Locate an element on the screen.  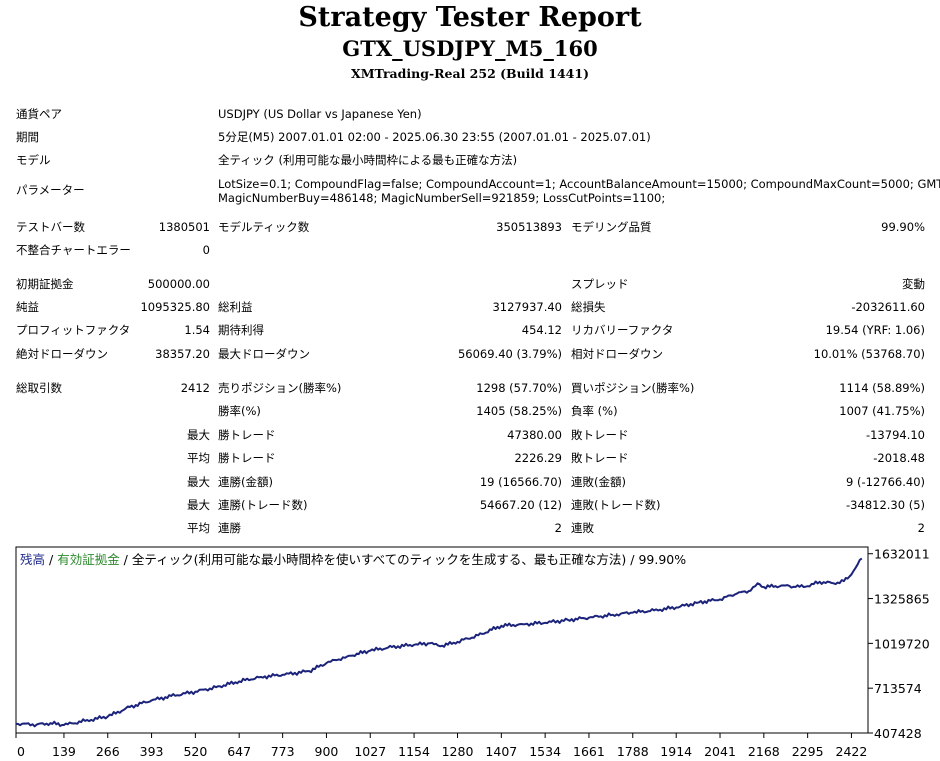
x-tick-label: 773 is located at coordinates (283, 751).